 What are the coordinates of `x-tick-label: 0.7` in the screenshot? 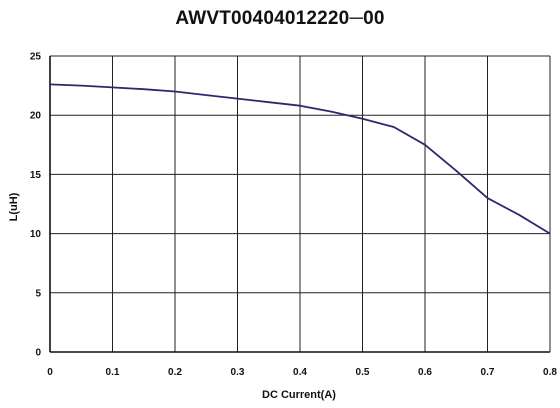 It's located at (488, 372).